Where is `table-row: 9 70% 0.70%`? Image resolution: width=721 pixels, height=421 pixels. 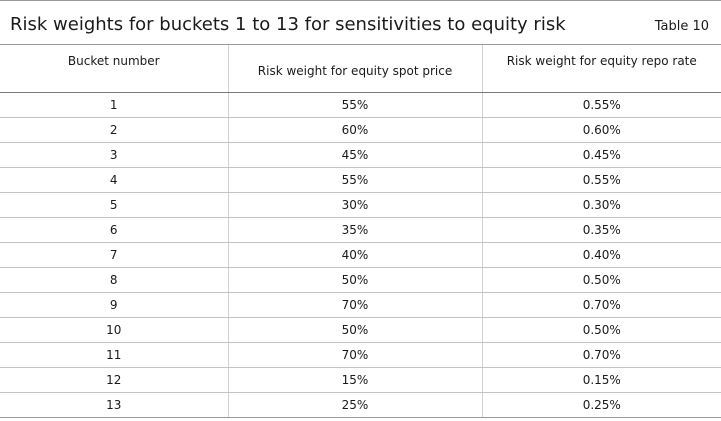 table-row: 9 70% 0.70% is located at coordinates (360, 305).